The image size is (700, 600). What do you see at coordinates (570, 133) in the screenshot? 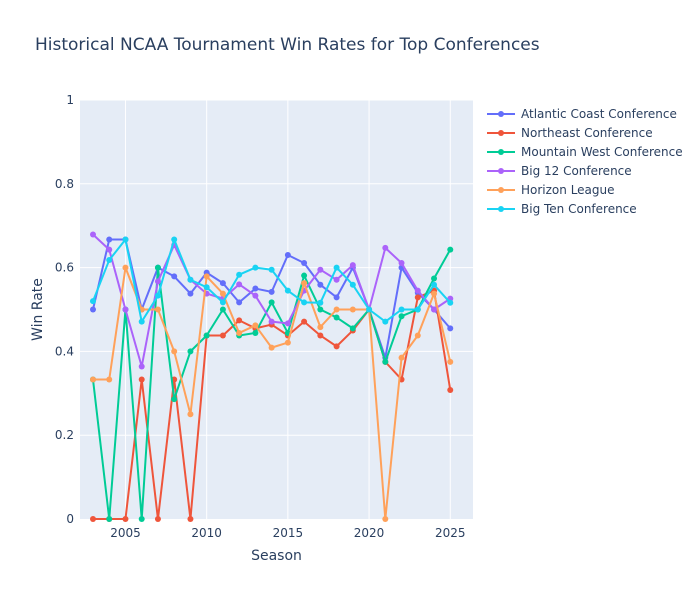
I see `legend-item: Northeast Conference` at bounding box center [570, 133].